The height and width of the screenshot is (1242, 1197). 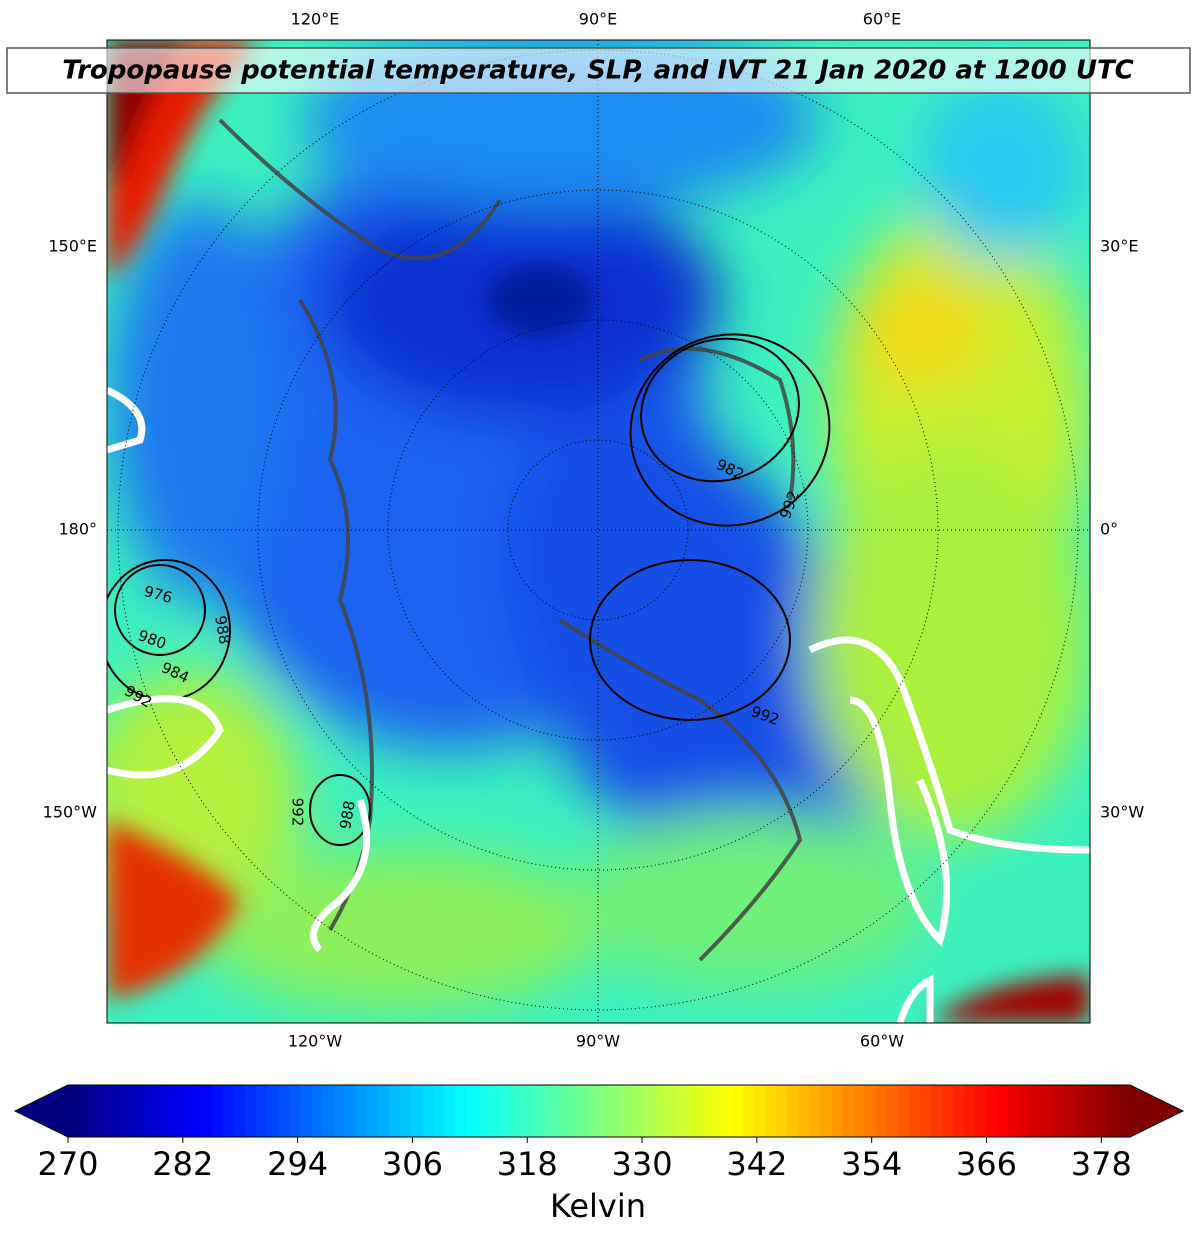 What do you see at coordinates (598, 1041) in the screenshot?
I see `longitude-label: 90°W` at bounding box center [598, 1041].